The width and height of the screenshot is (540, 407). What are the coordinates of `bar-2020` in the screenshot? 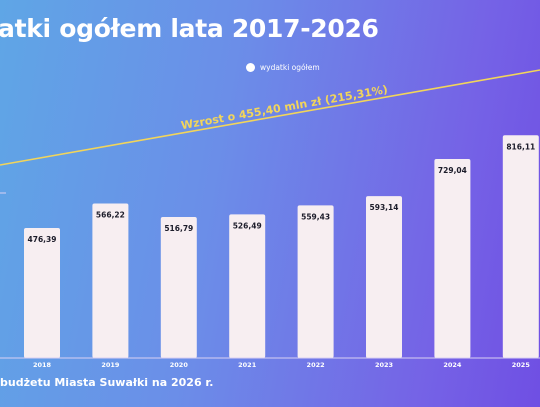 It's located at (178, 287).